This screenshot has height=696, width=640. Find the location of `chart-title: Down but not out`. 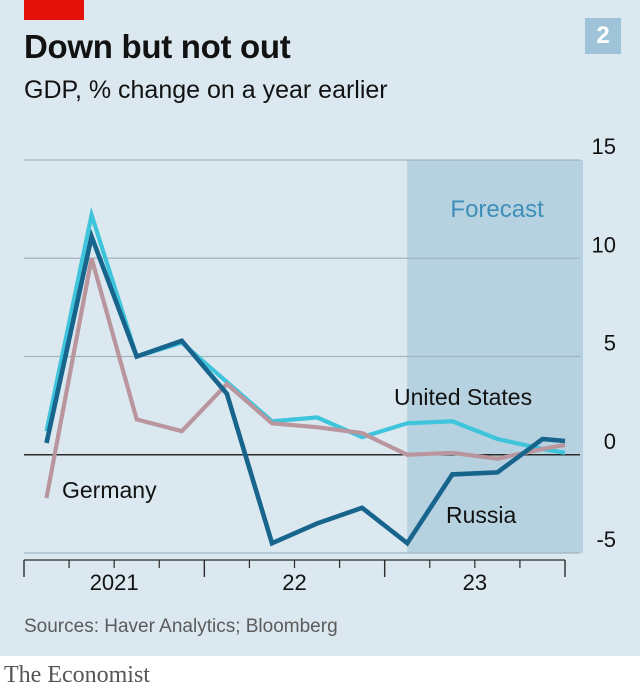

chart-title: Down but not out is located at coordinates (157, 46).